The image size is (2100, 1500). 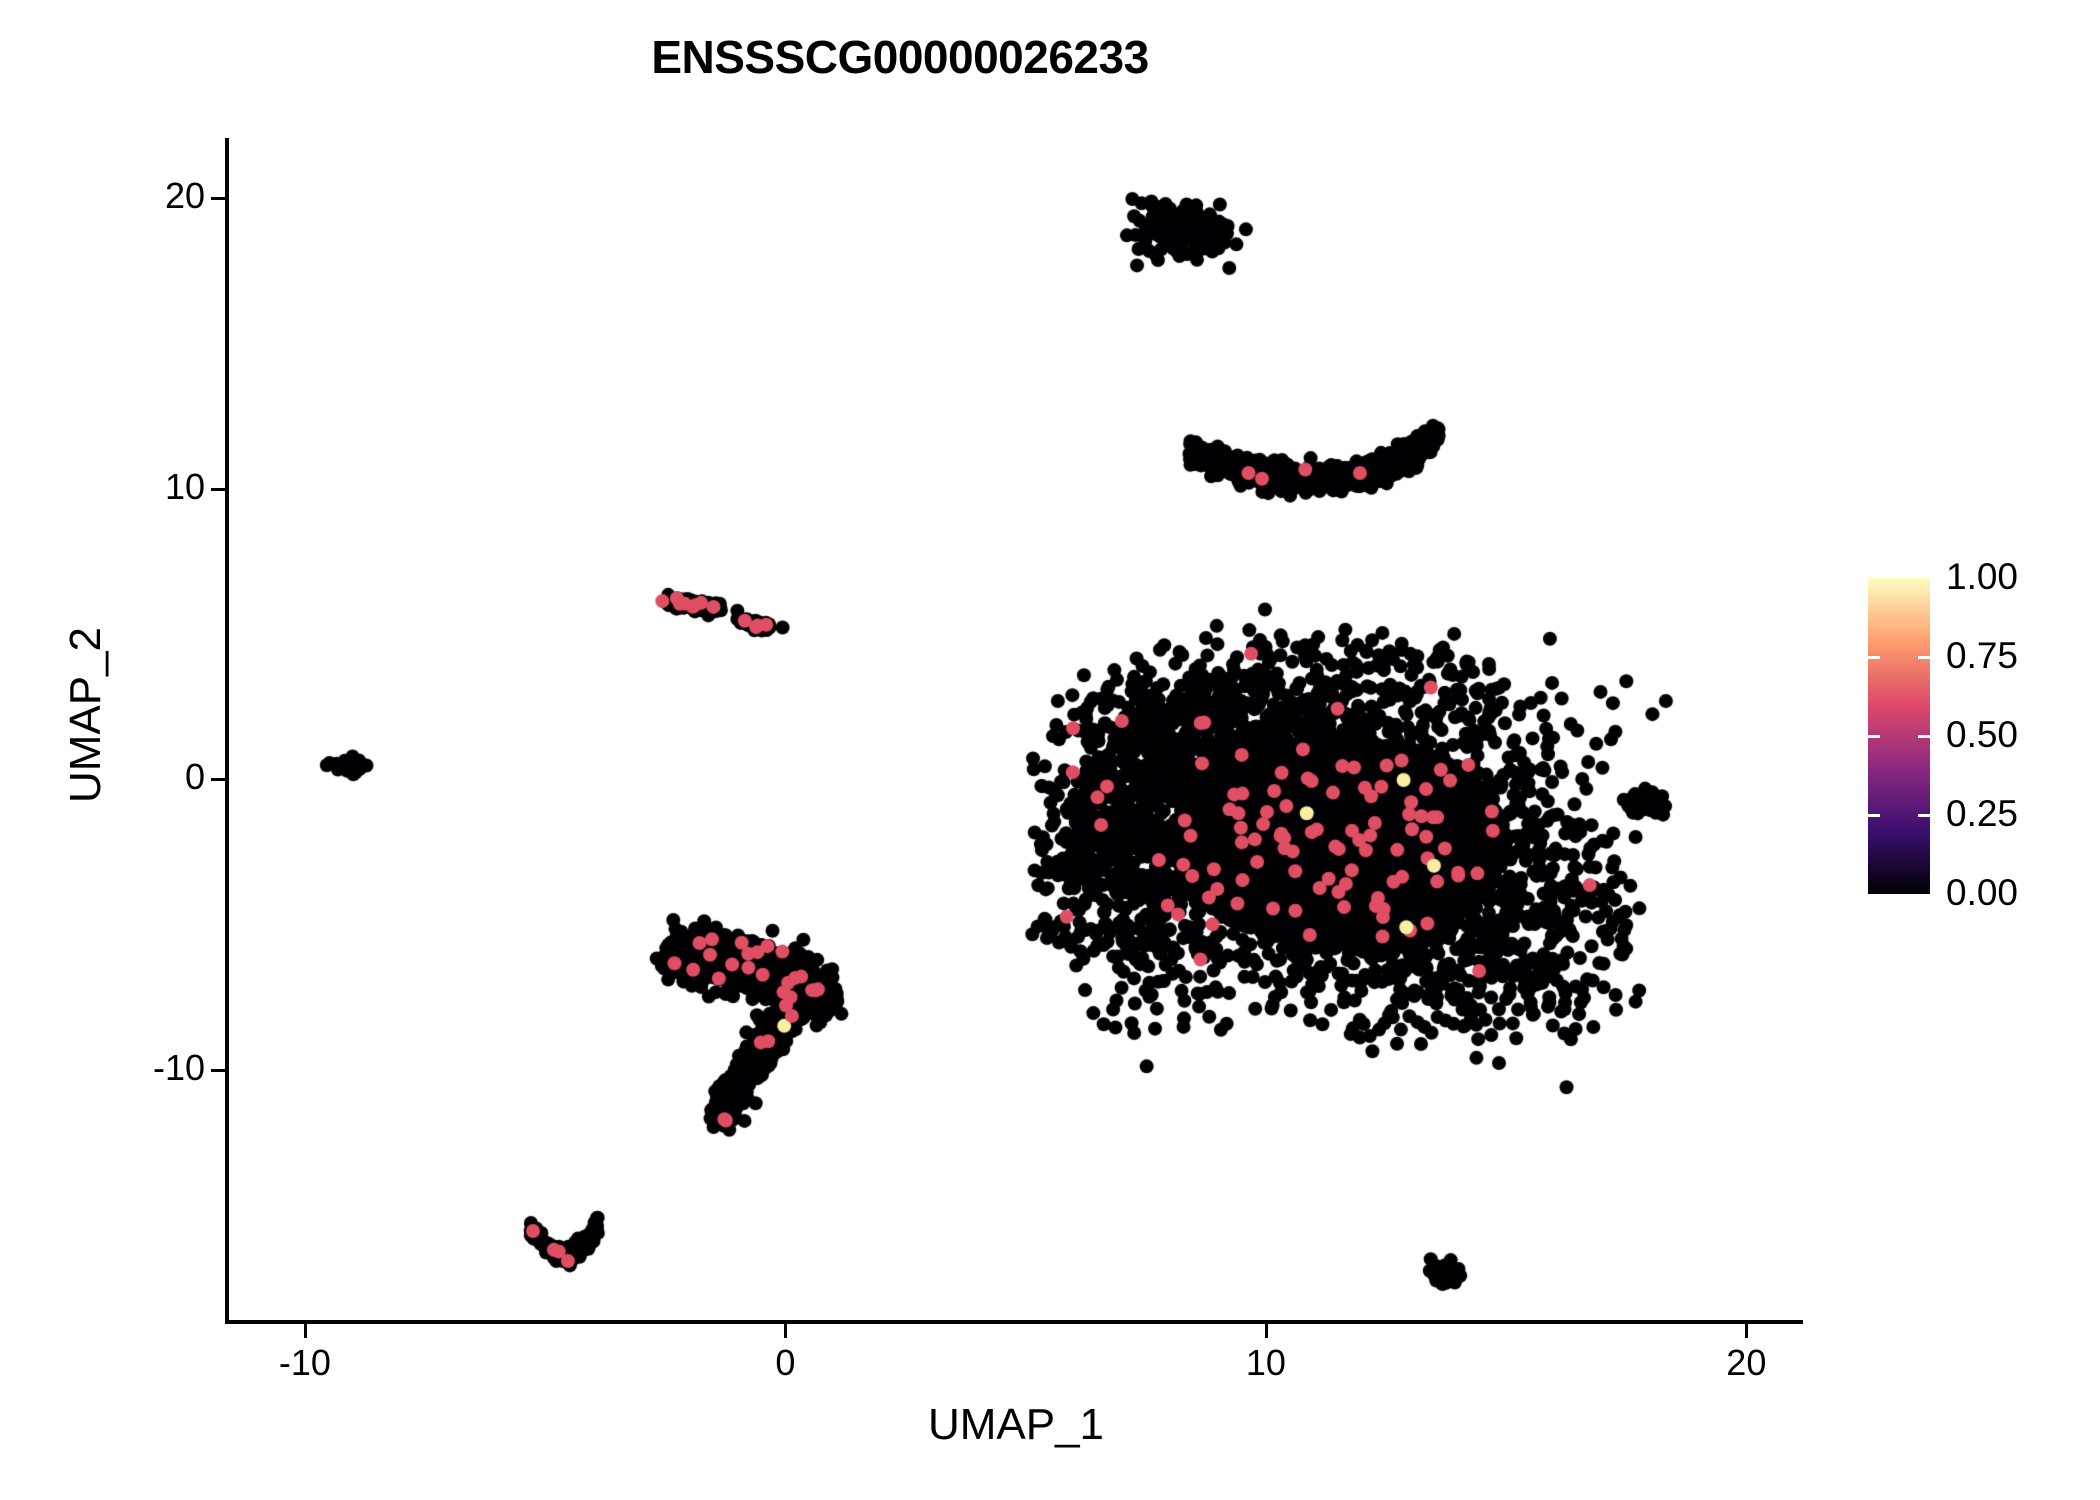 What do you see at coordinates (184, 196) in the screenshot?
I see `y-tick-label: 20` at bounding box center [184, 196].